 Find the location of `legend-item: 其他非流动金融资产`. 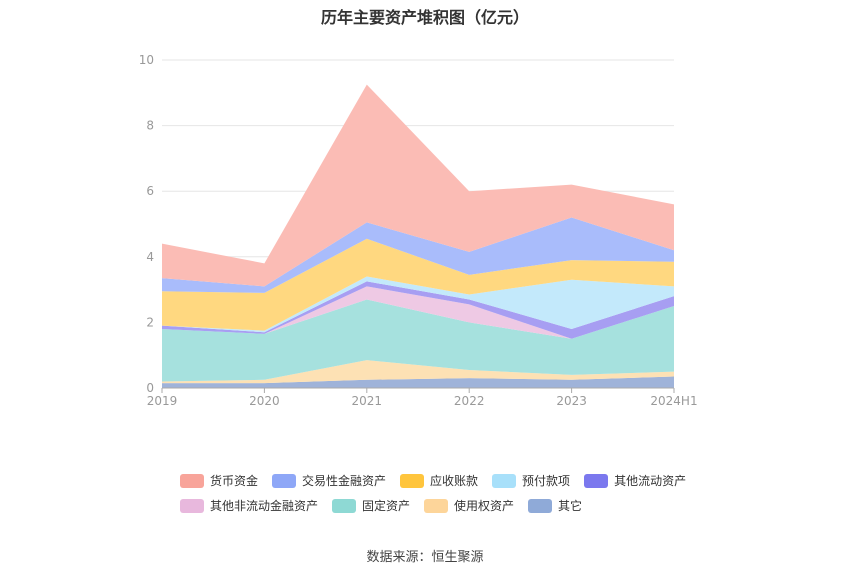

legend-item: 其他非流动金融资产 is located at coordinates (249, 505).